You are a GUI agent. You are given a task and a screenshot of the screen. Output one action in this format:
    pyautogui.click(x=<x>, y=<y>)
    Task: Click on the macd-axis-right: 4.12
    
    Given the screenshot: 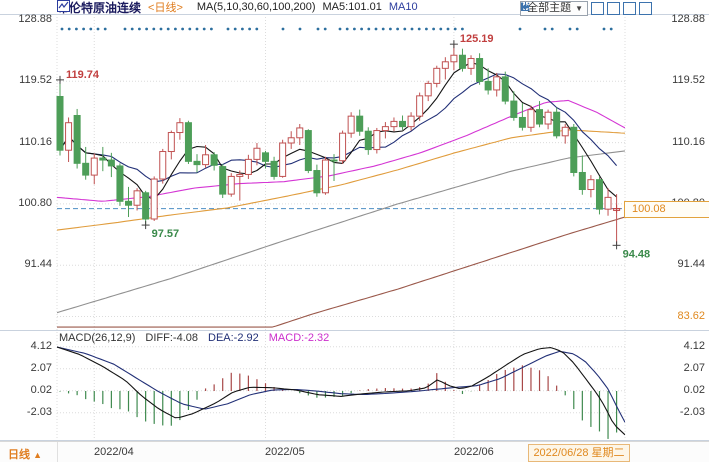 What is the action you would take?
    pyautogui.click(x=694, y=346)
    